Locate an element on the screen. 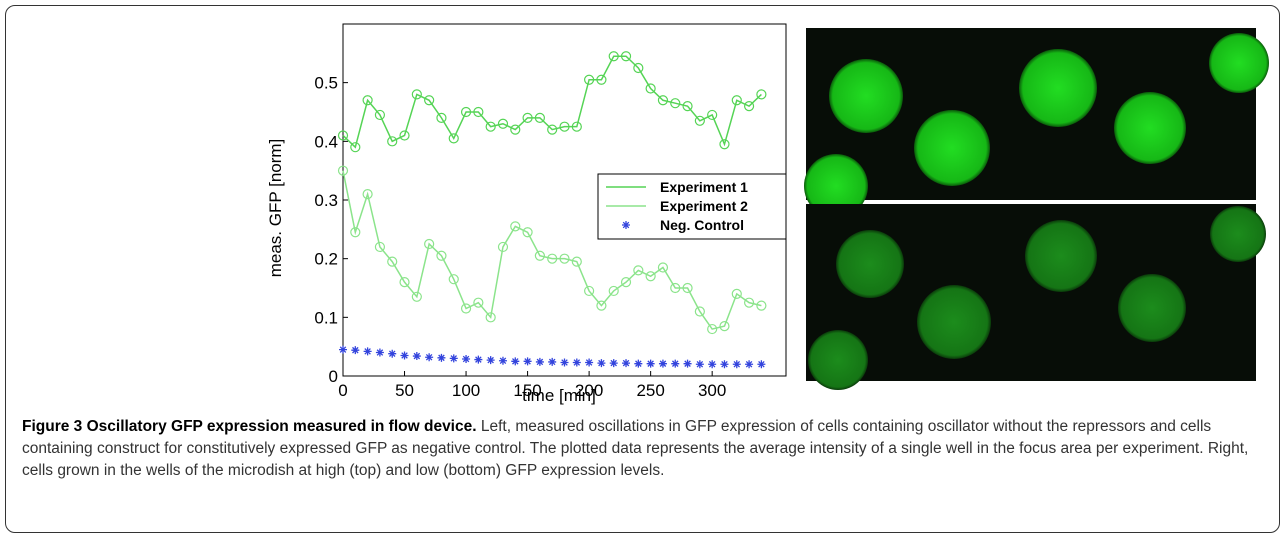  x-tick-label: 150 is located at coordinates (527, 390).